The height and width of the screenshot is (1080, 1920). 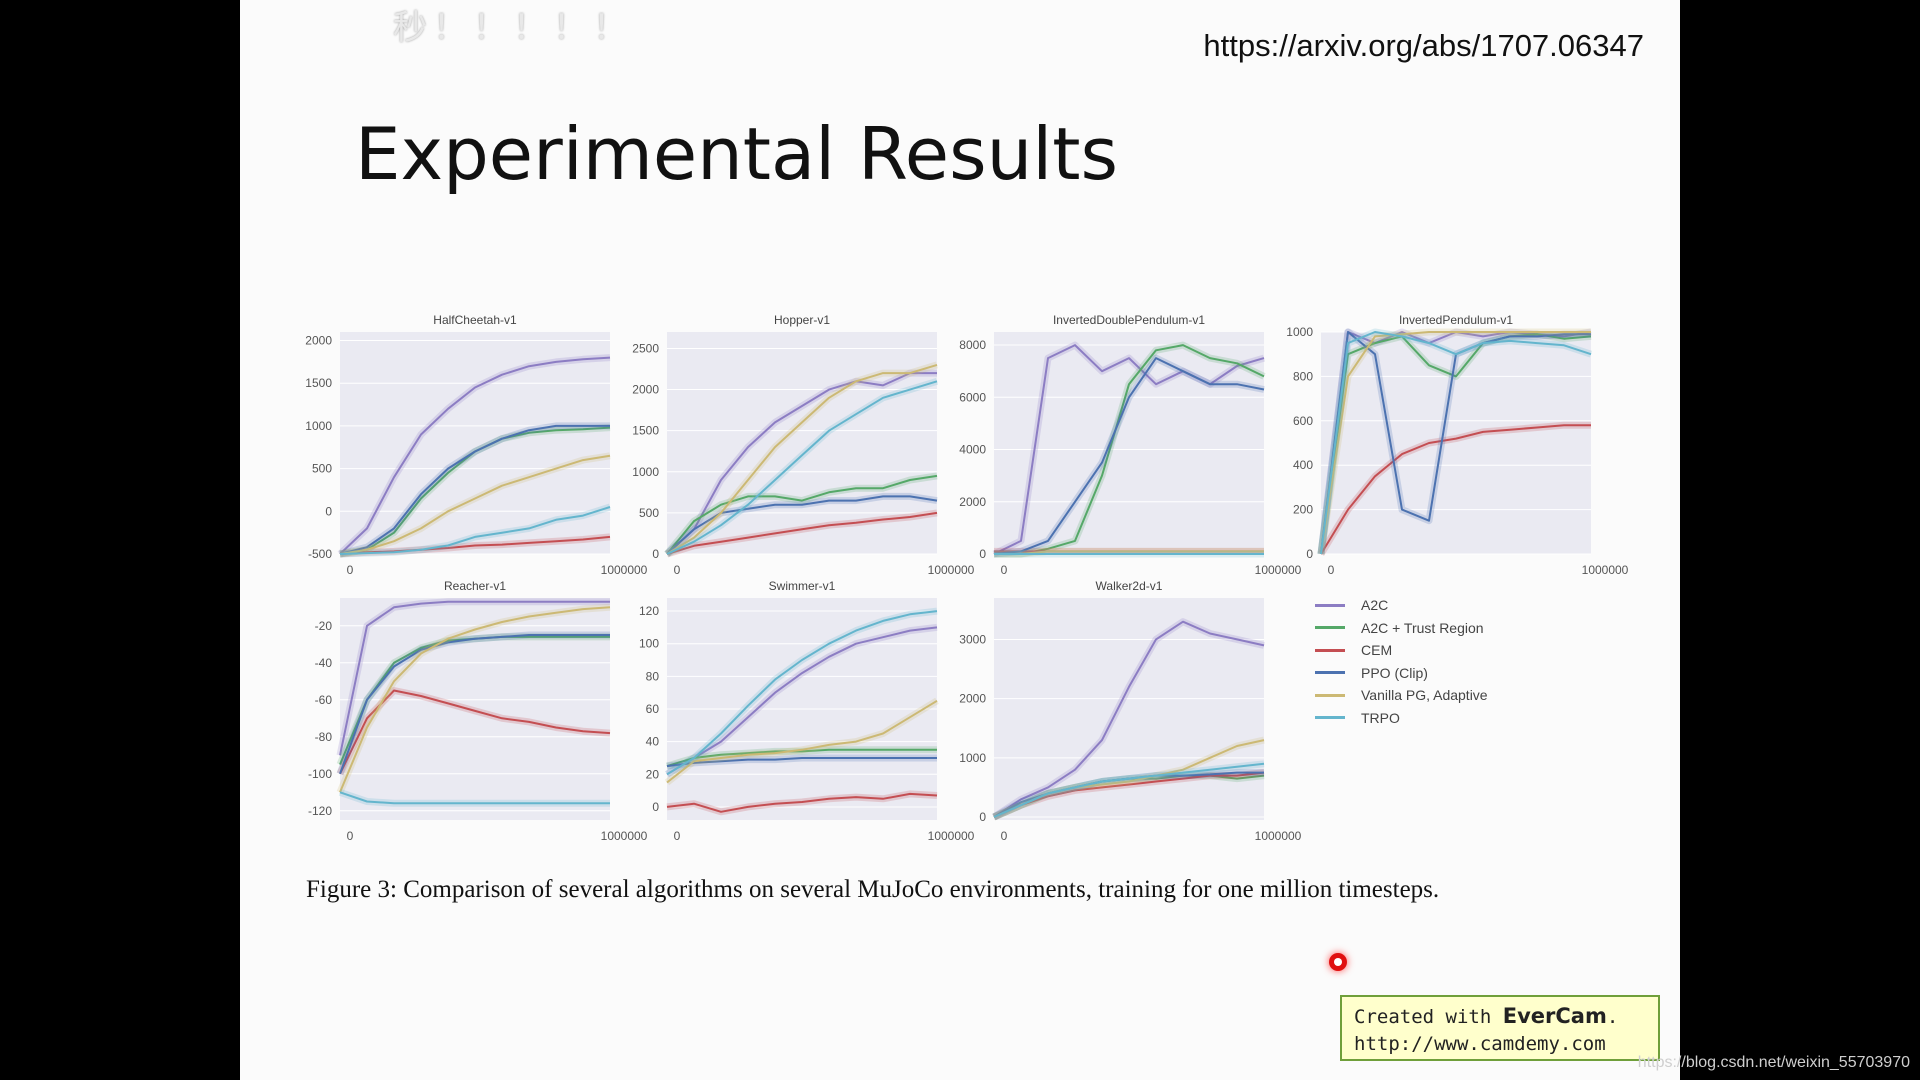 What do you see at coordinates (324, 663) in the screenshot?
I see `y-tick-label: -40` at bounding box center [324, 663].